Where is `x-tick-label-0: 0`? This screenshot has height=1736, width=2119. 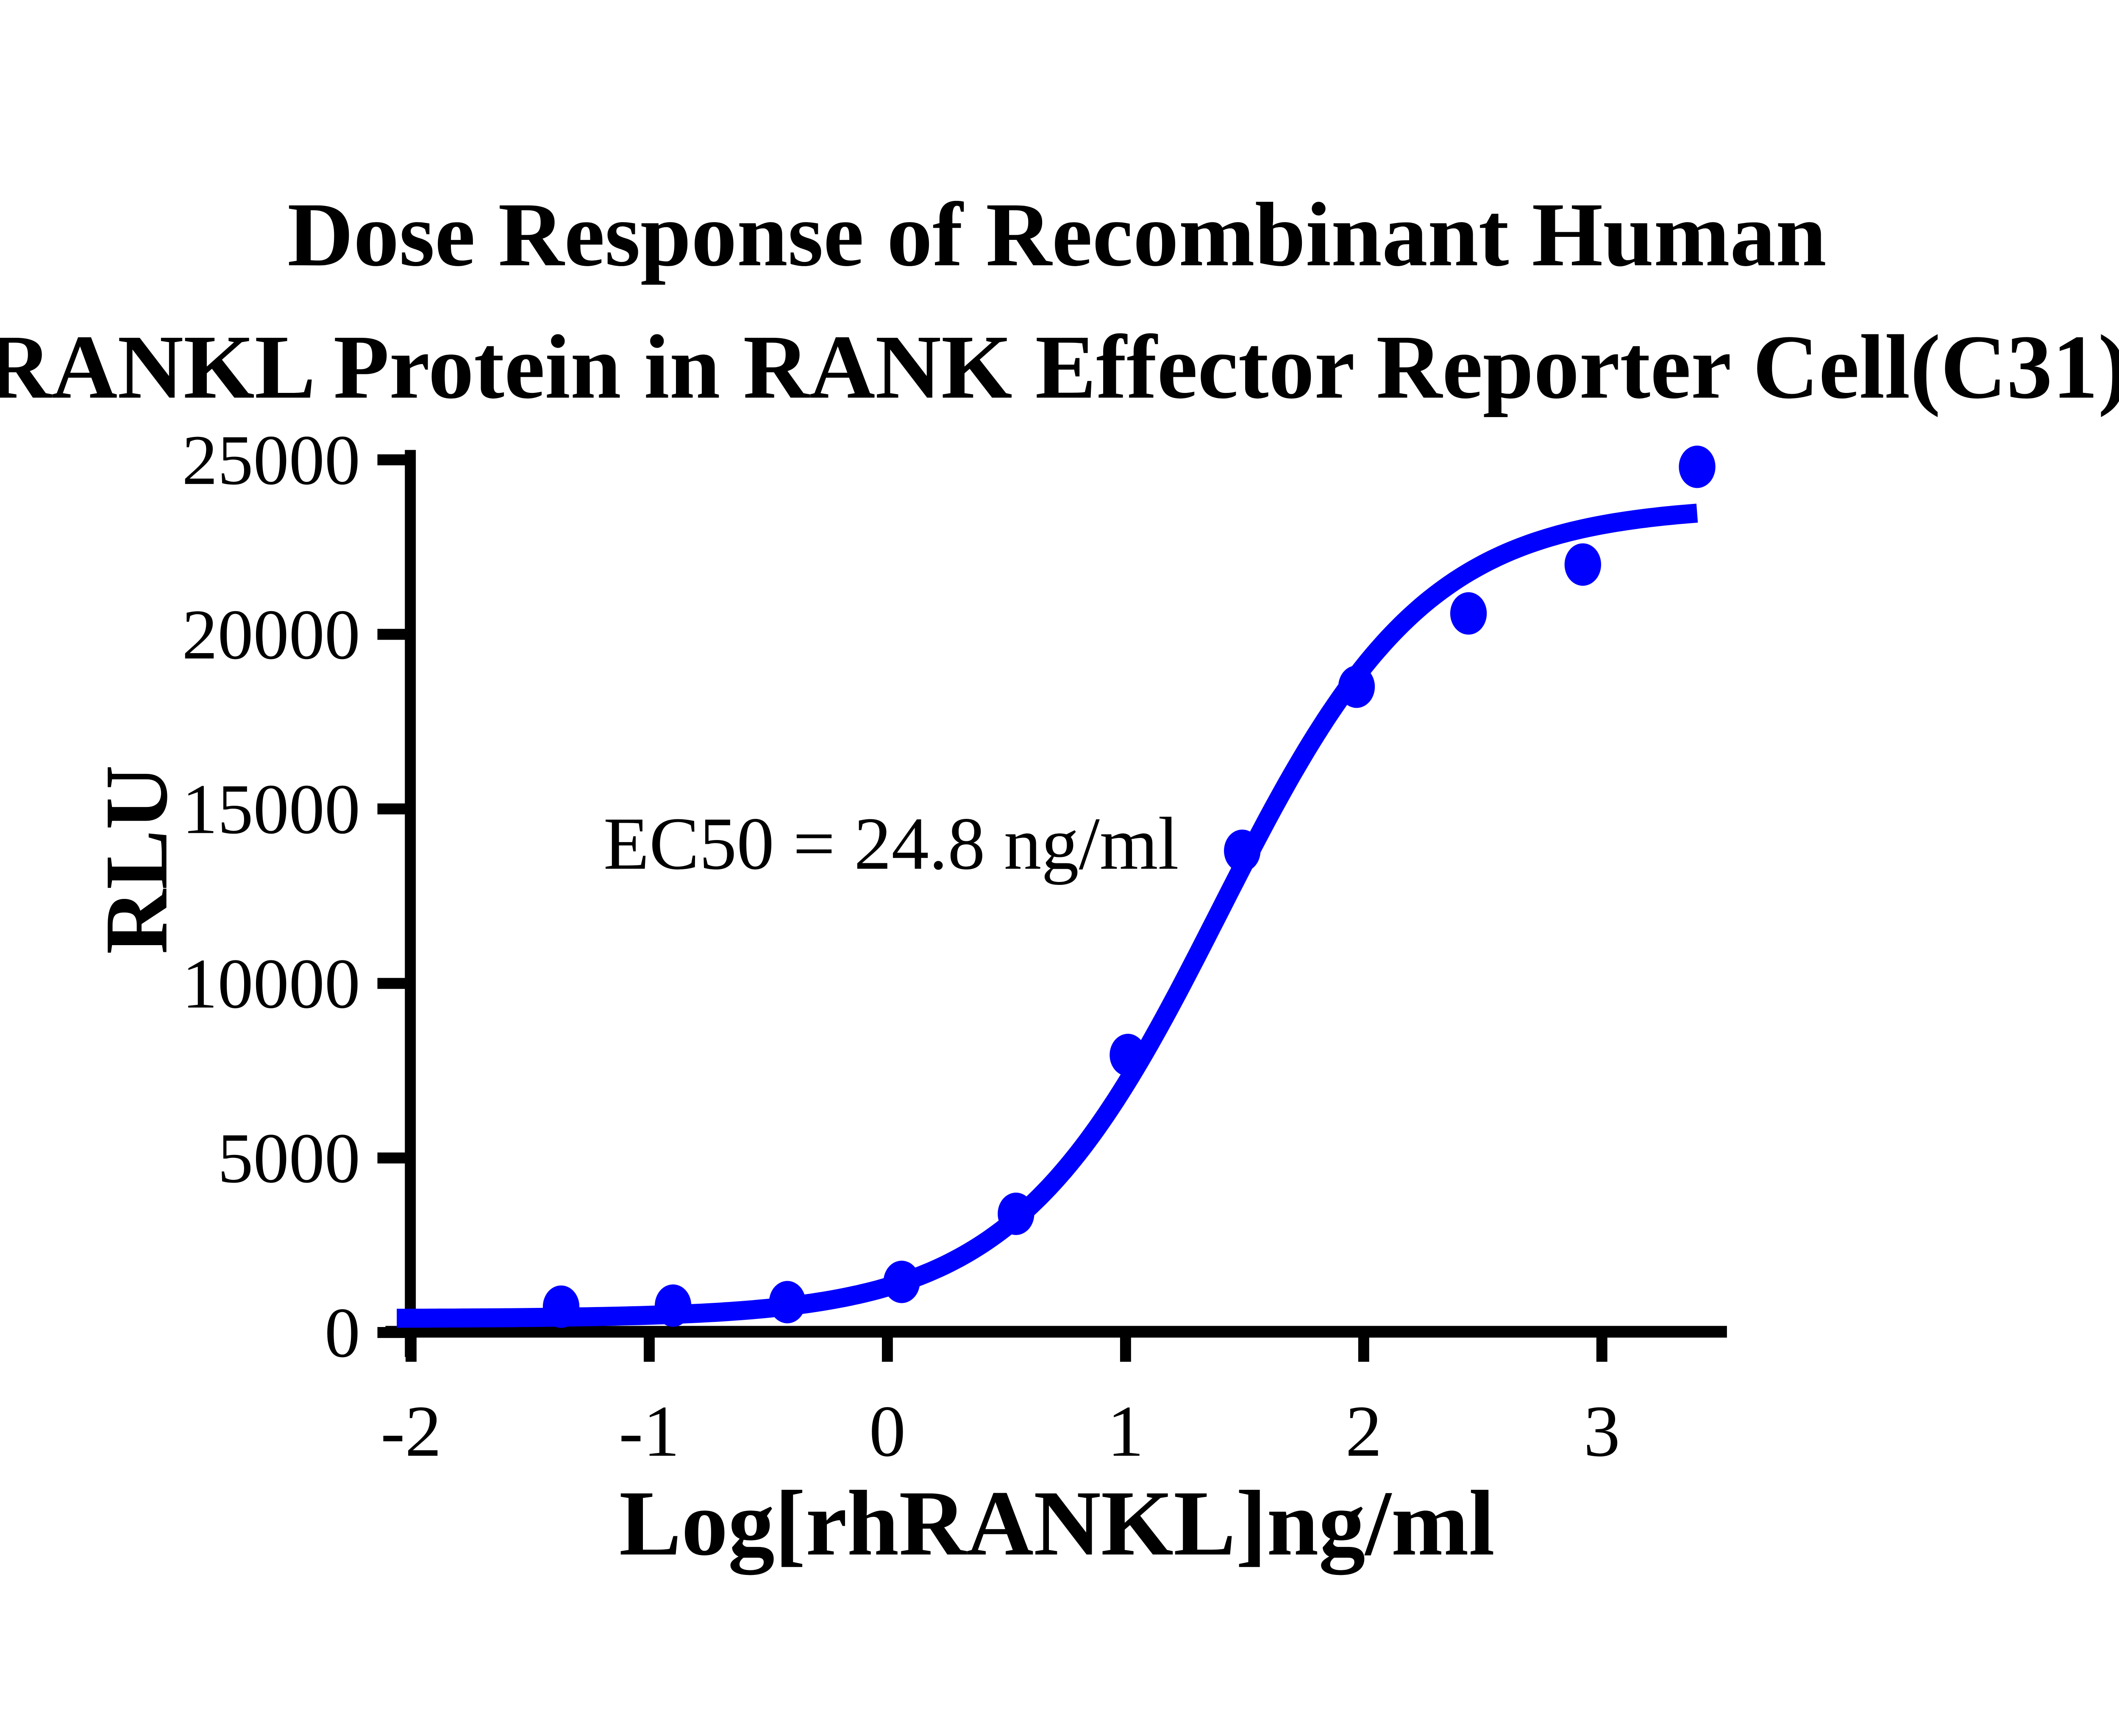 x-tick-label-0: 0 is located at coordinates (887, 1431).